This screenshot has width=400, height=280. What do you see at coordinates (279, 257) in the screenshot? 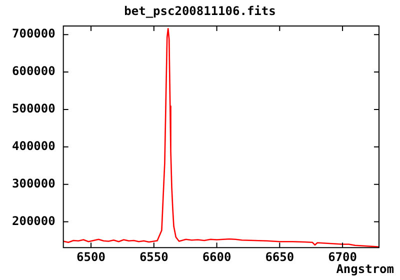
I see `x-tick-label: 6650` at bounding box center [279, 257].